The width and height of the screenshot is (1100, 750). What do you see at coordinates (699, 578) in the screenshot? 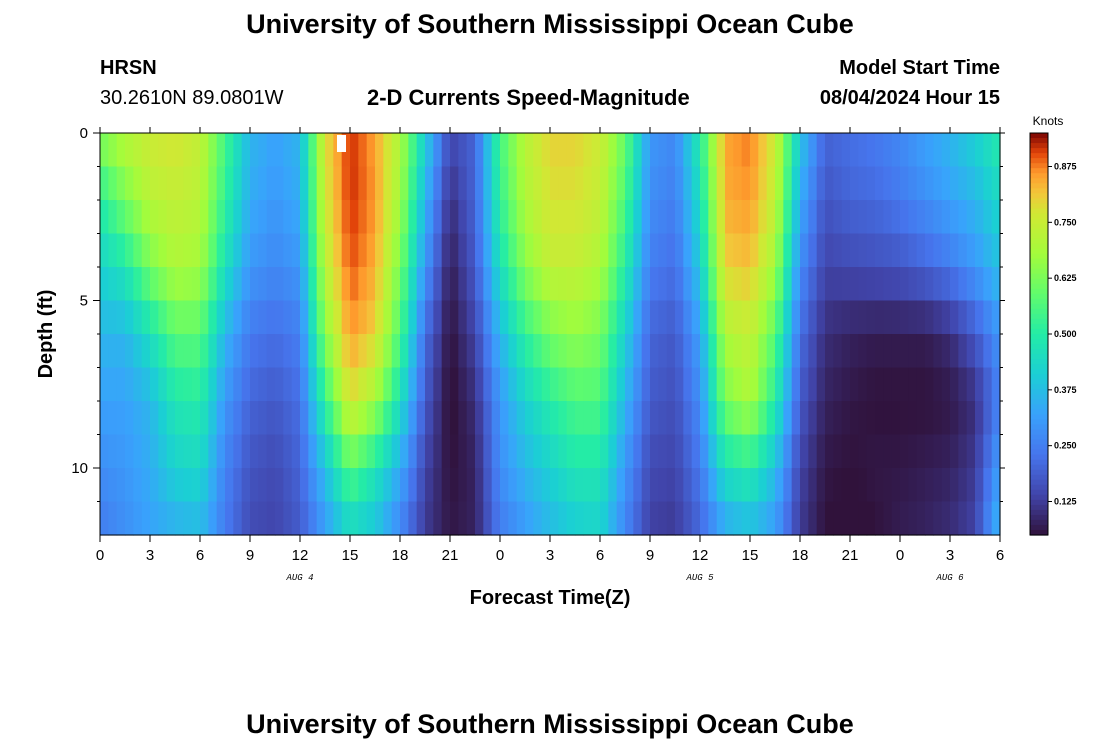
I see `date-label: AUG 5` at bounding box center [699, 578].